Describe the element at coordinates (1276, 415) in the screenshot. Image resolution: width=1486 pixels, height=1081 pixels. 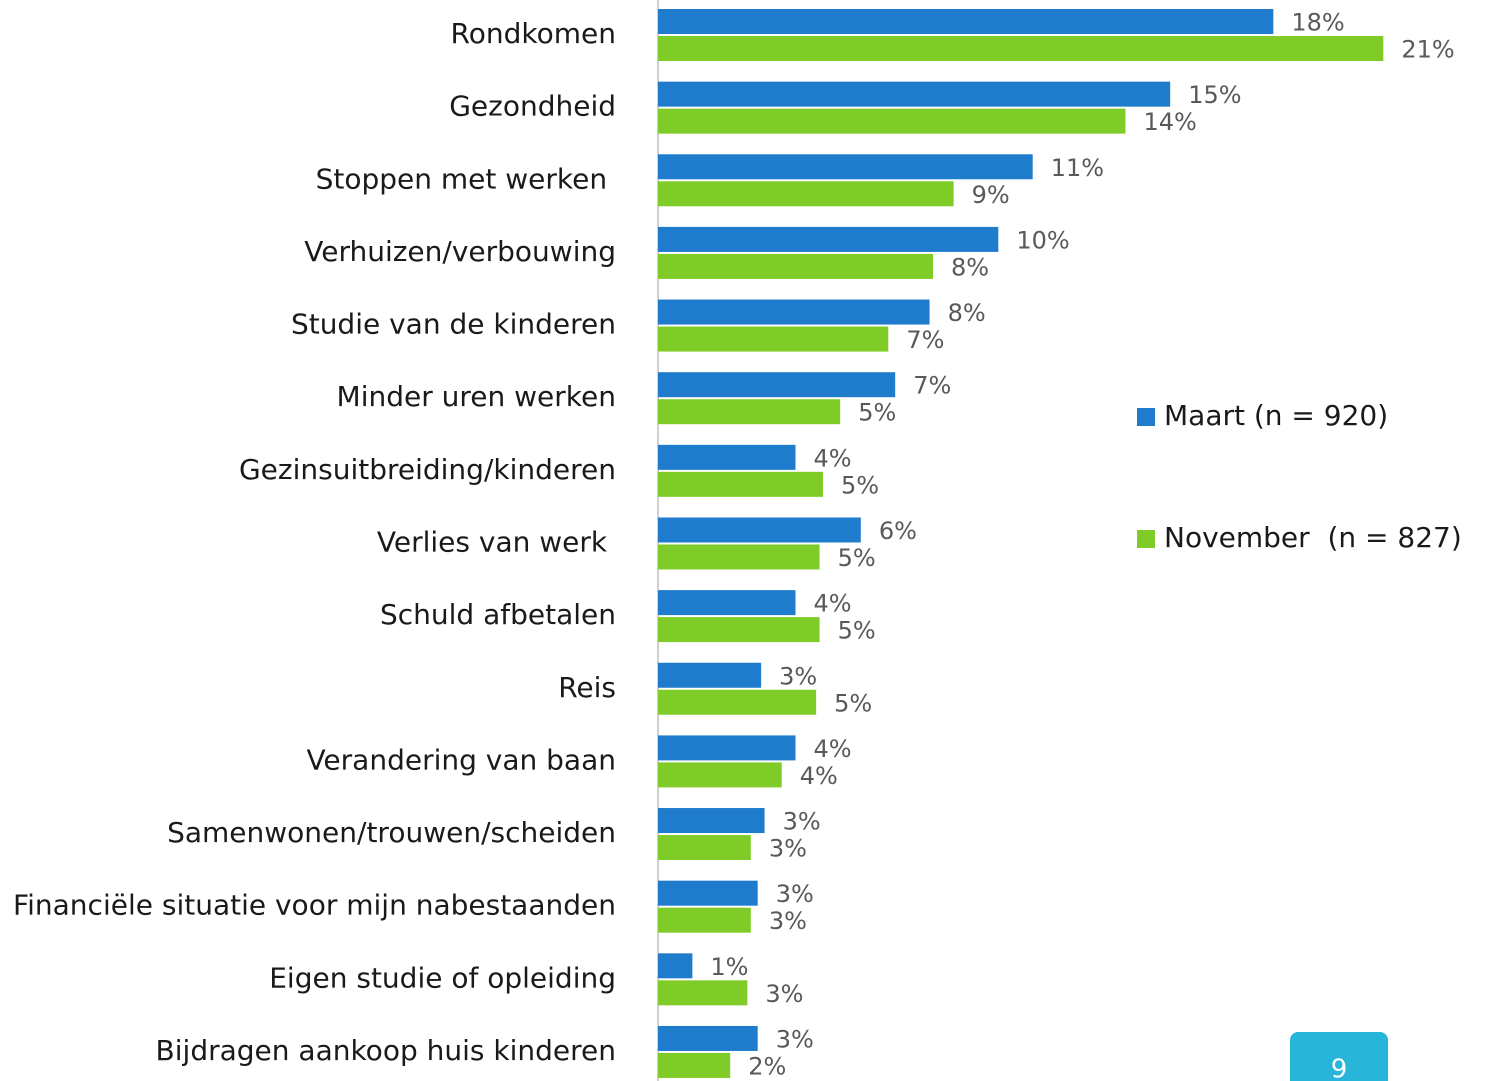
I see `legend-label: Maart (n = 920)` at that location.